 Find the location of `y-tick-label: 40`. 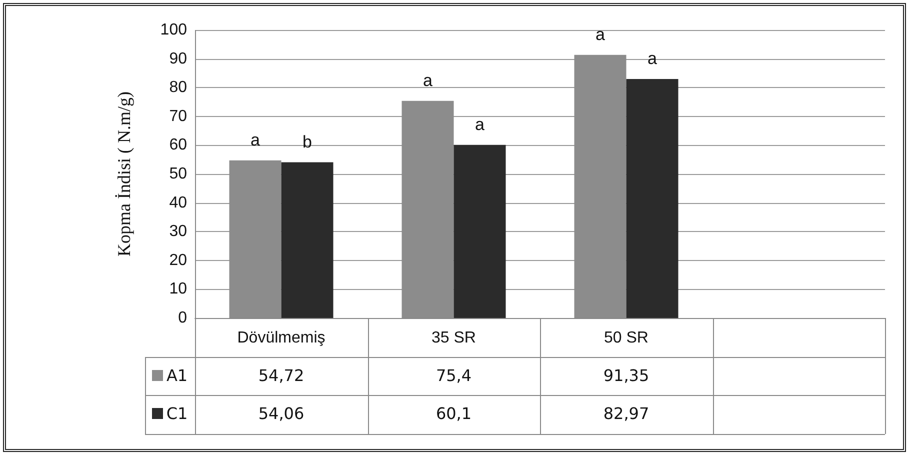

y-tick-label: 40 is located at coordinates (178, 203).